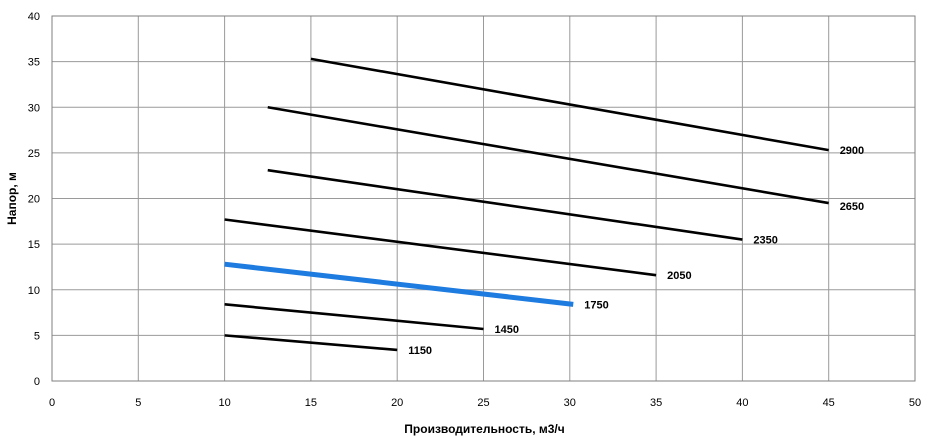 Image resolution: width=928 pixels, height=438 pixels. Describe the element at coordinates (765, 241) in the screenshot. I see `data-label-2350: 2350` at that location.